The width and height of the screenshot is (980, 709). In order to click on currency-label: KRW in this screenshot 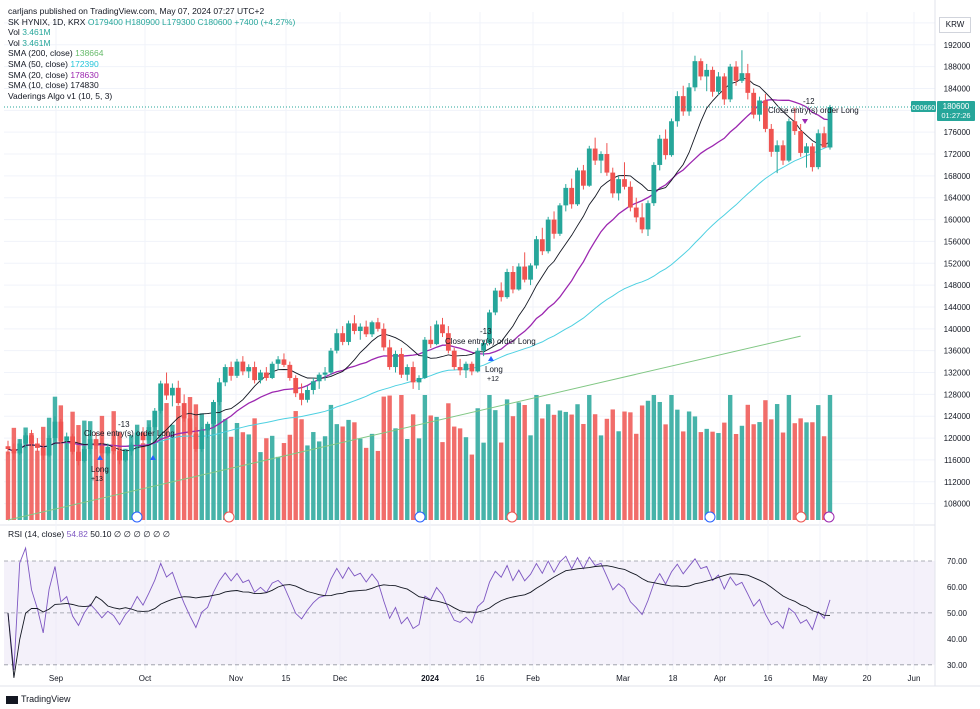, I will do `click(955, 25)`.